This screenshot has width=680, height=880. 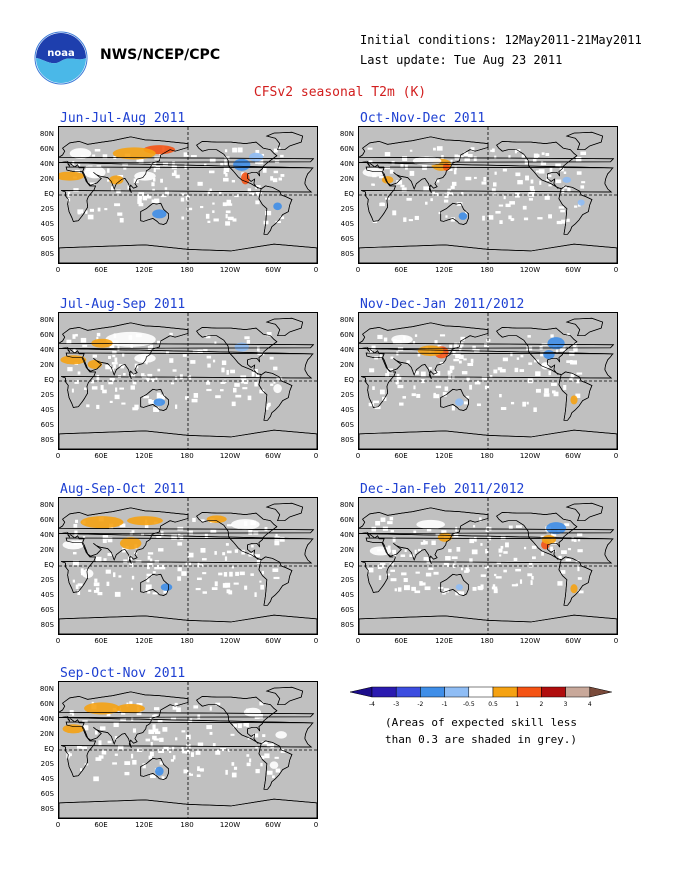 I want to click on initial-conditions: Initial conditions: 12May2011-21May2011, so click(x=501, y=40).